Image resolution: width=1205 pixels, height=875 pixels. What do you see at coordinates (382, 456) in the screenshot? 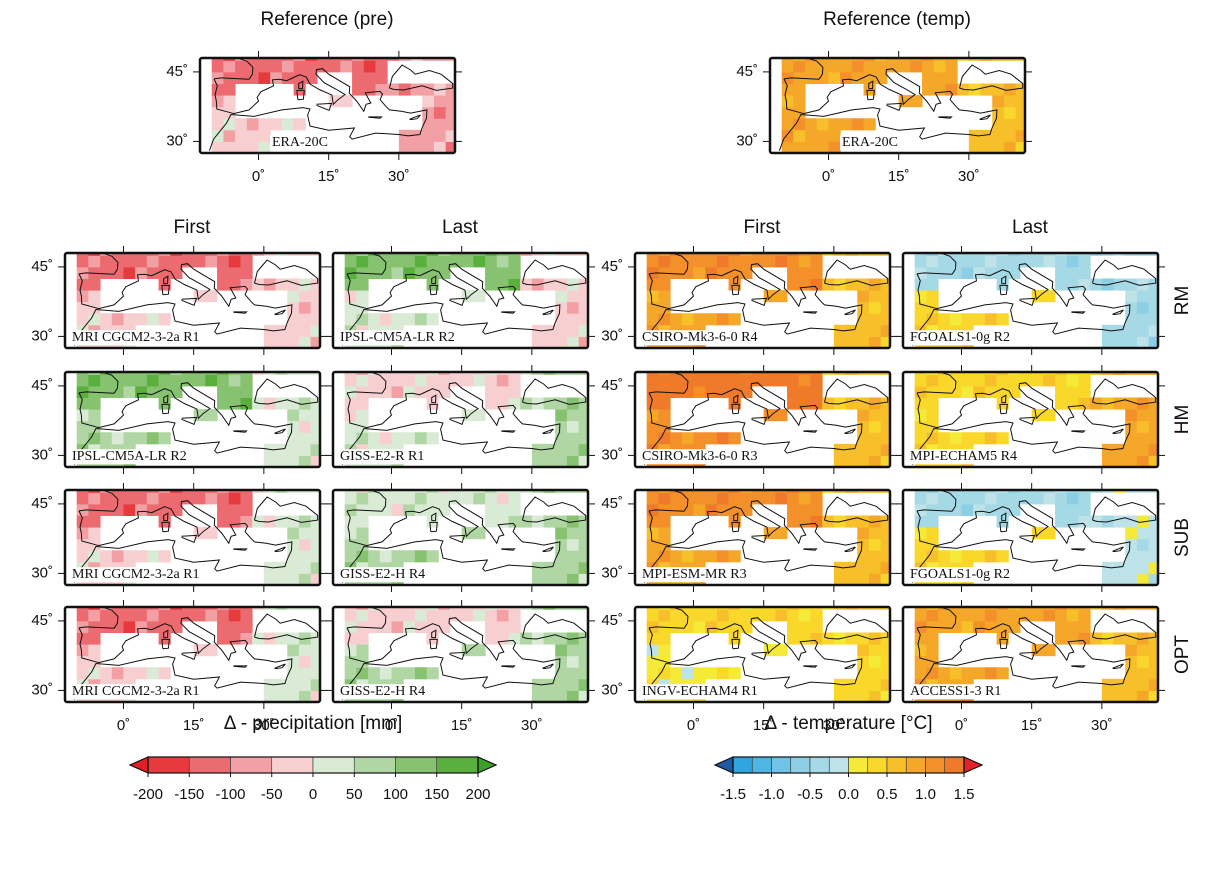
I see `model-label: GISS-E2-R R1` at bounding box center [382, 456].